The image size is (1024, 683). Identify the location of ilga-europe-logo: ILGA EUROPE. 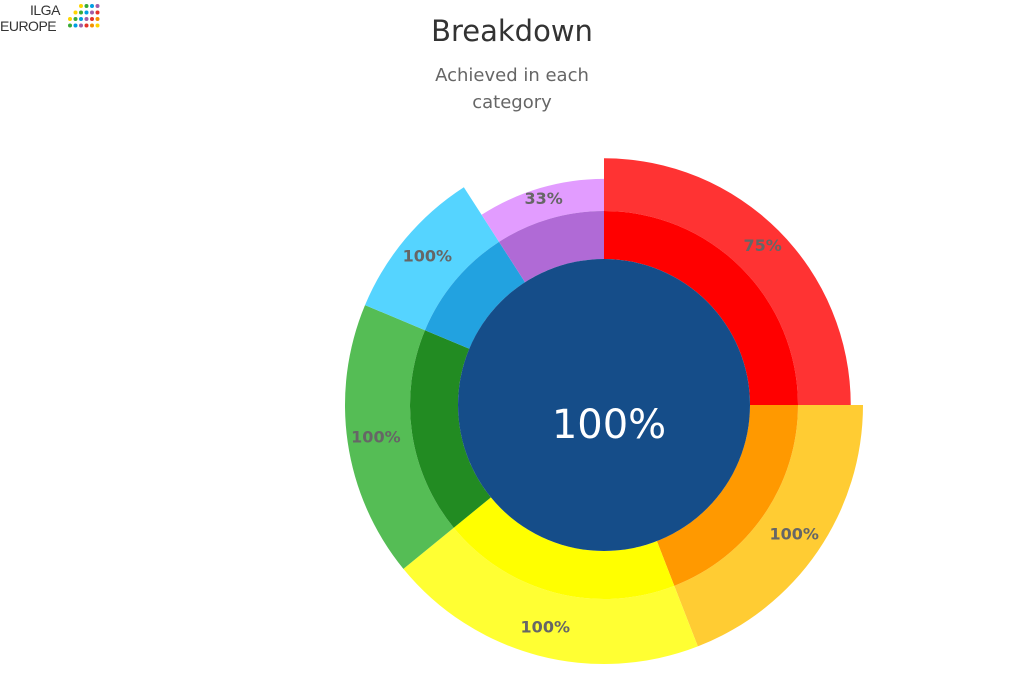
(55, 20).